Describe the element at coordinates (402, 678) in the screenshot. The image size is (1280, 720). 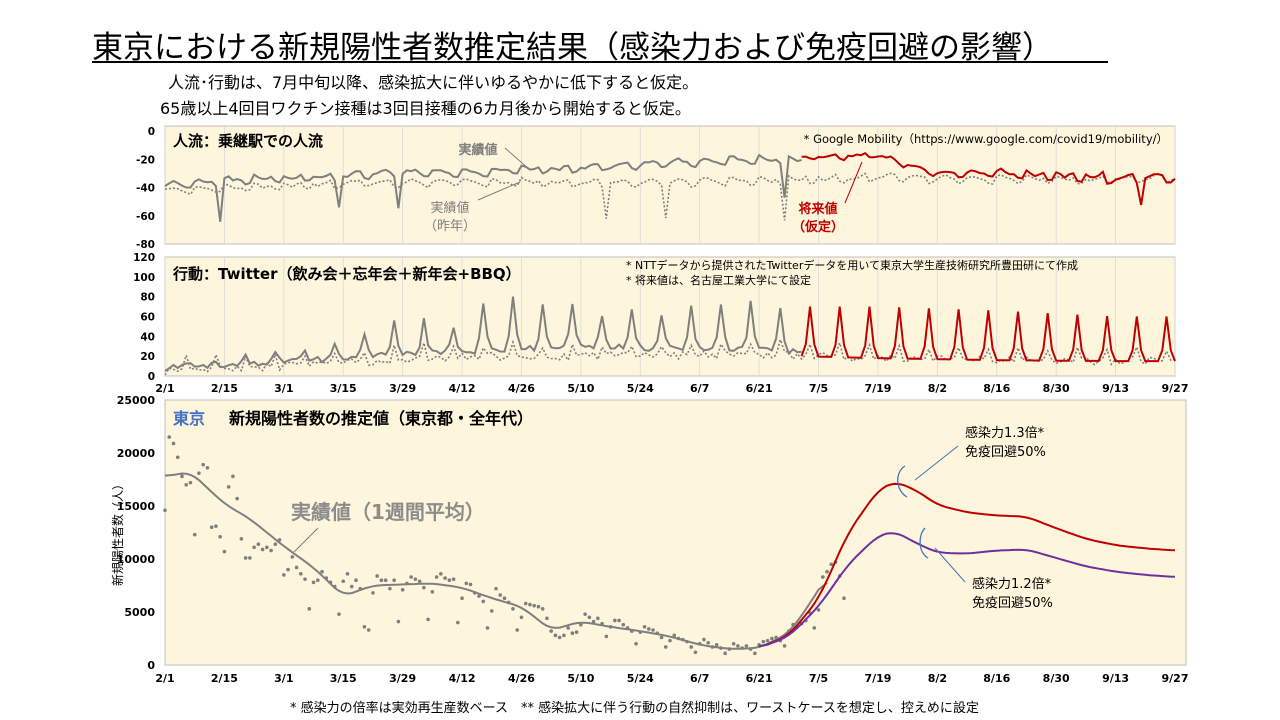
I see `positives-x-tick-label: 3/29` at that location.